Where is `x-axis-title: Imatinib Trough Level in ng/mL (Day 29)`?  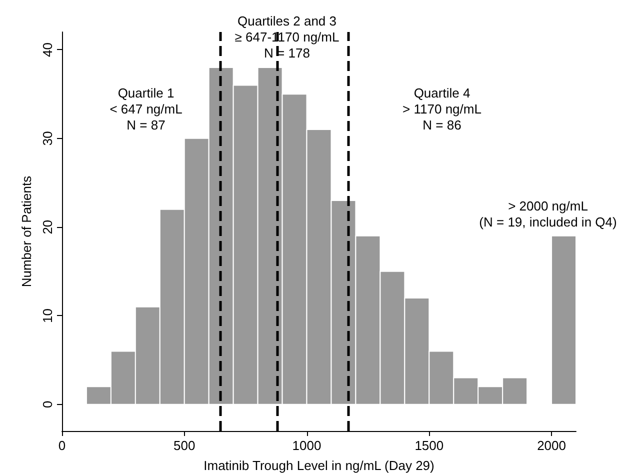 x-axis-title: Imatinib Trough Level in ng/mL (Day 29) is located at coordinates (319, 465).